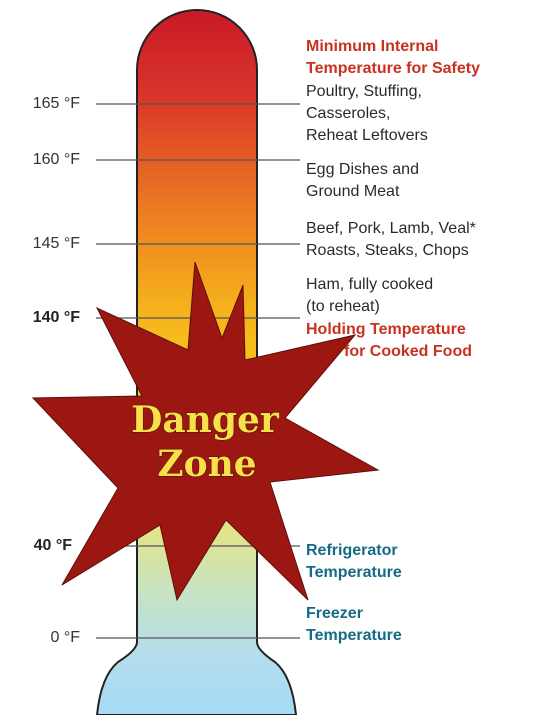 The height and width of the screenshot is (715, 537). Describe the element at coordinates (354, 572) in the screenshot. I see `refrigerator-heading-line2: Temperature` at that location.